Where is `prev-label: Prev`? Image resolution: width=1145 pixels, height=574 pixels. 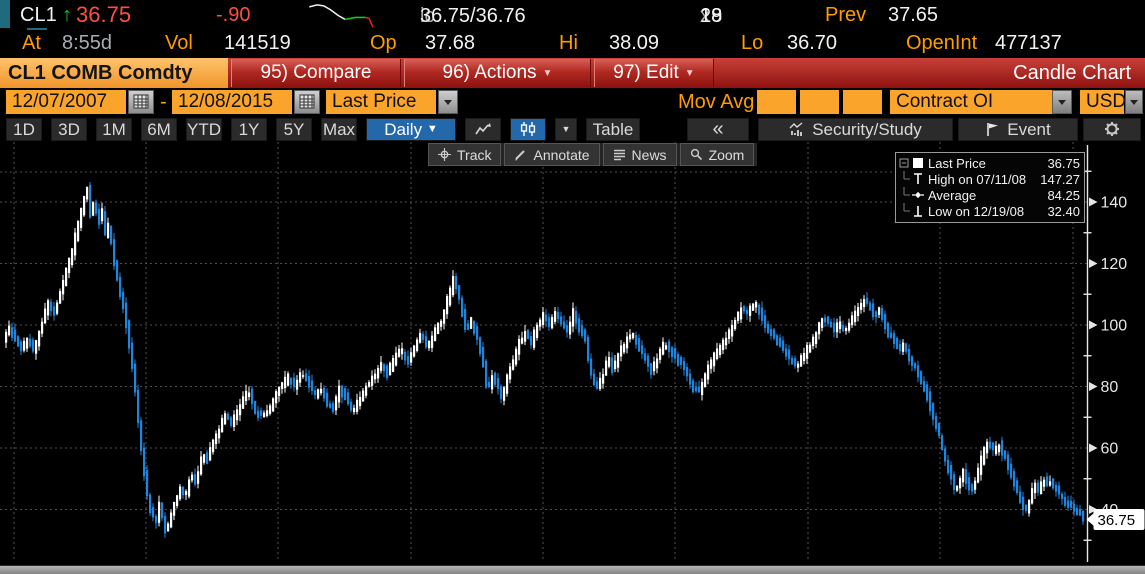
prev-label: Prev is located at coordinates (846, 15).